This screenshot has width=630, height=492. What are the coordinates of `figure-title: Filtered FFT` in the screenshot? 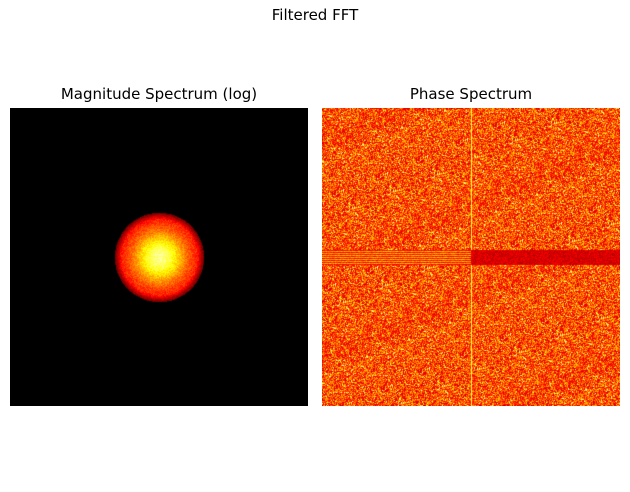 It's located at (315, 15).